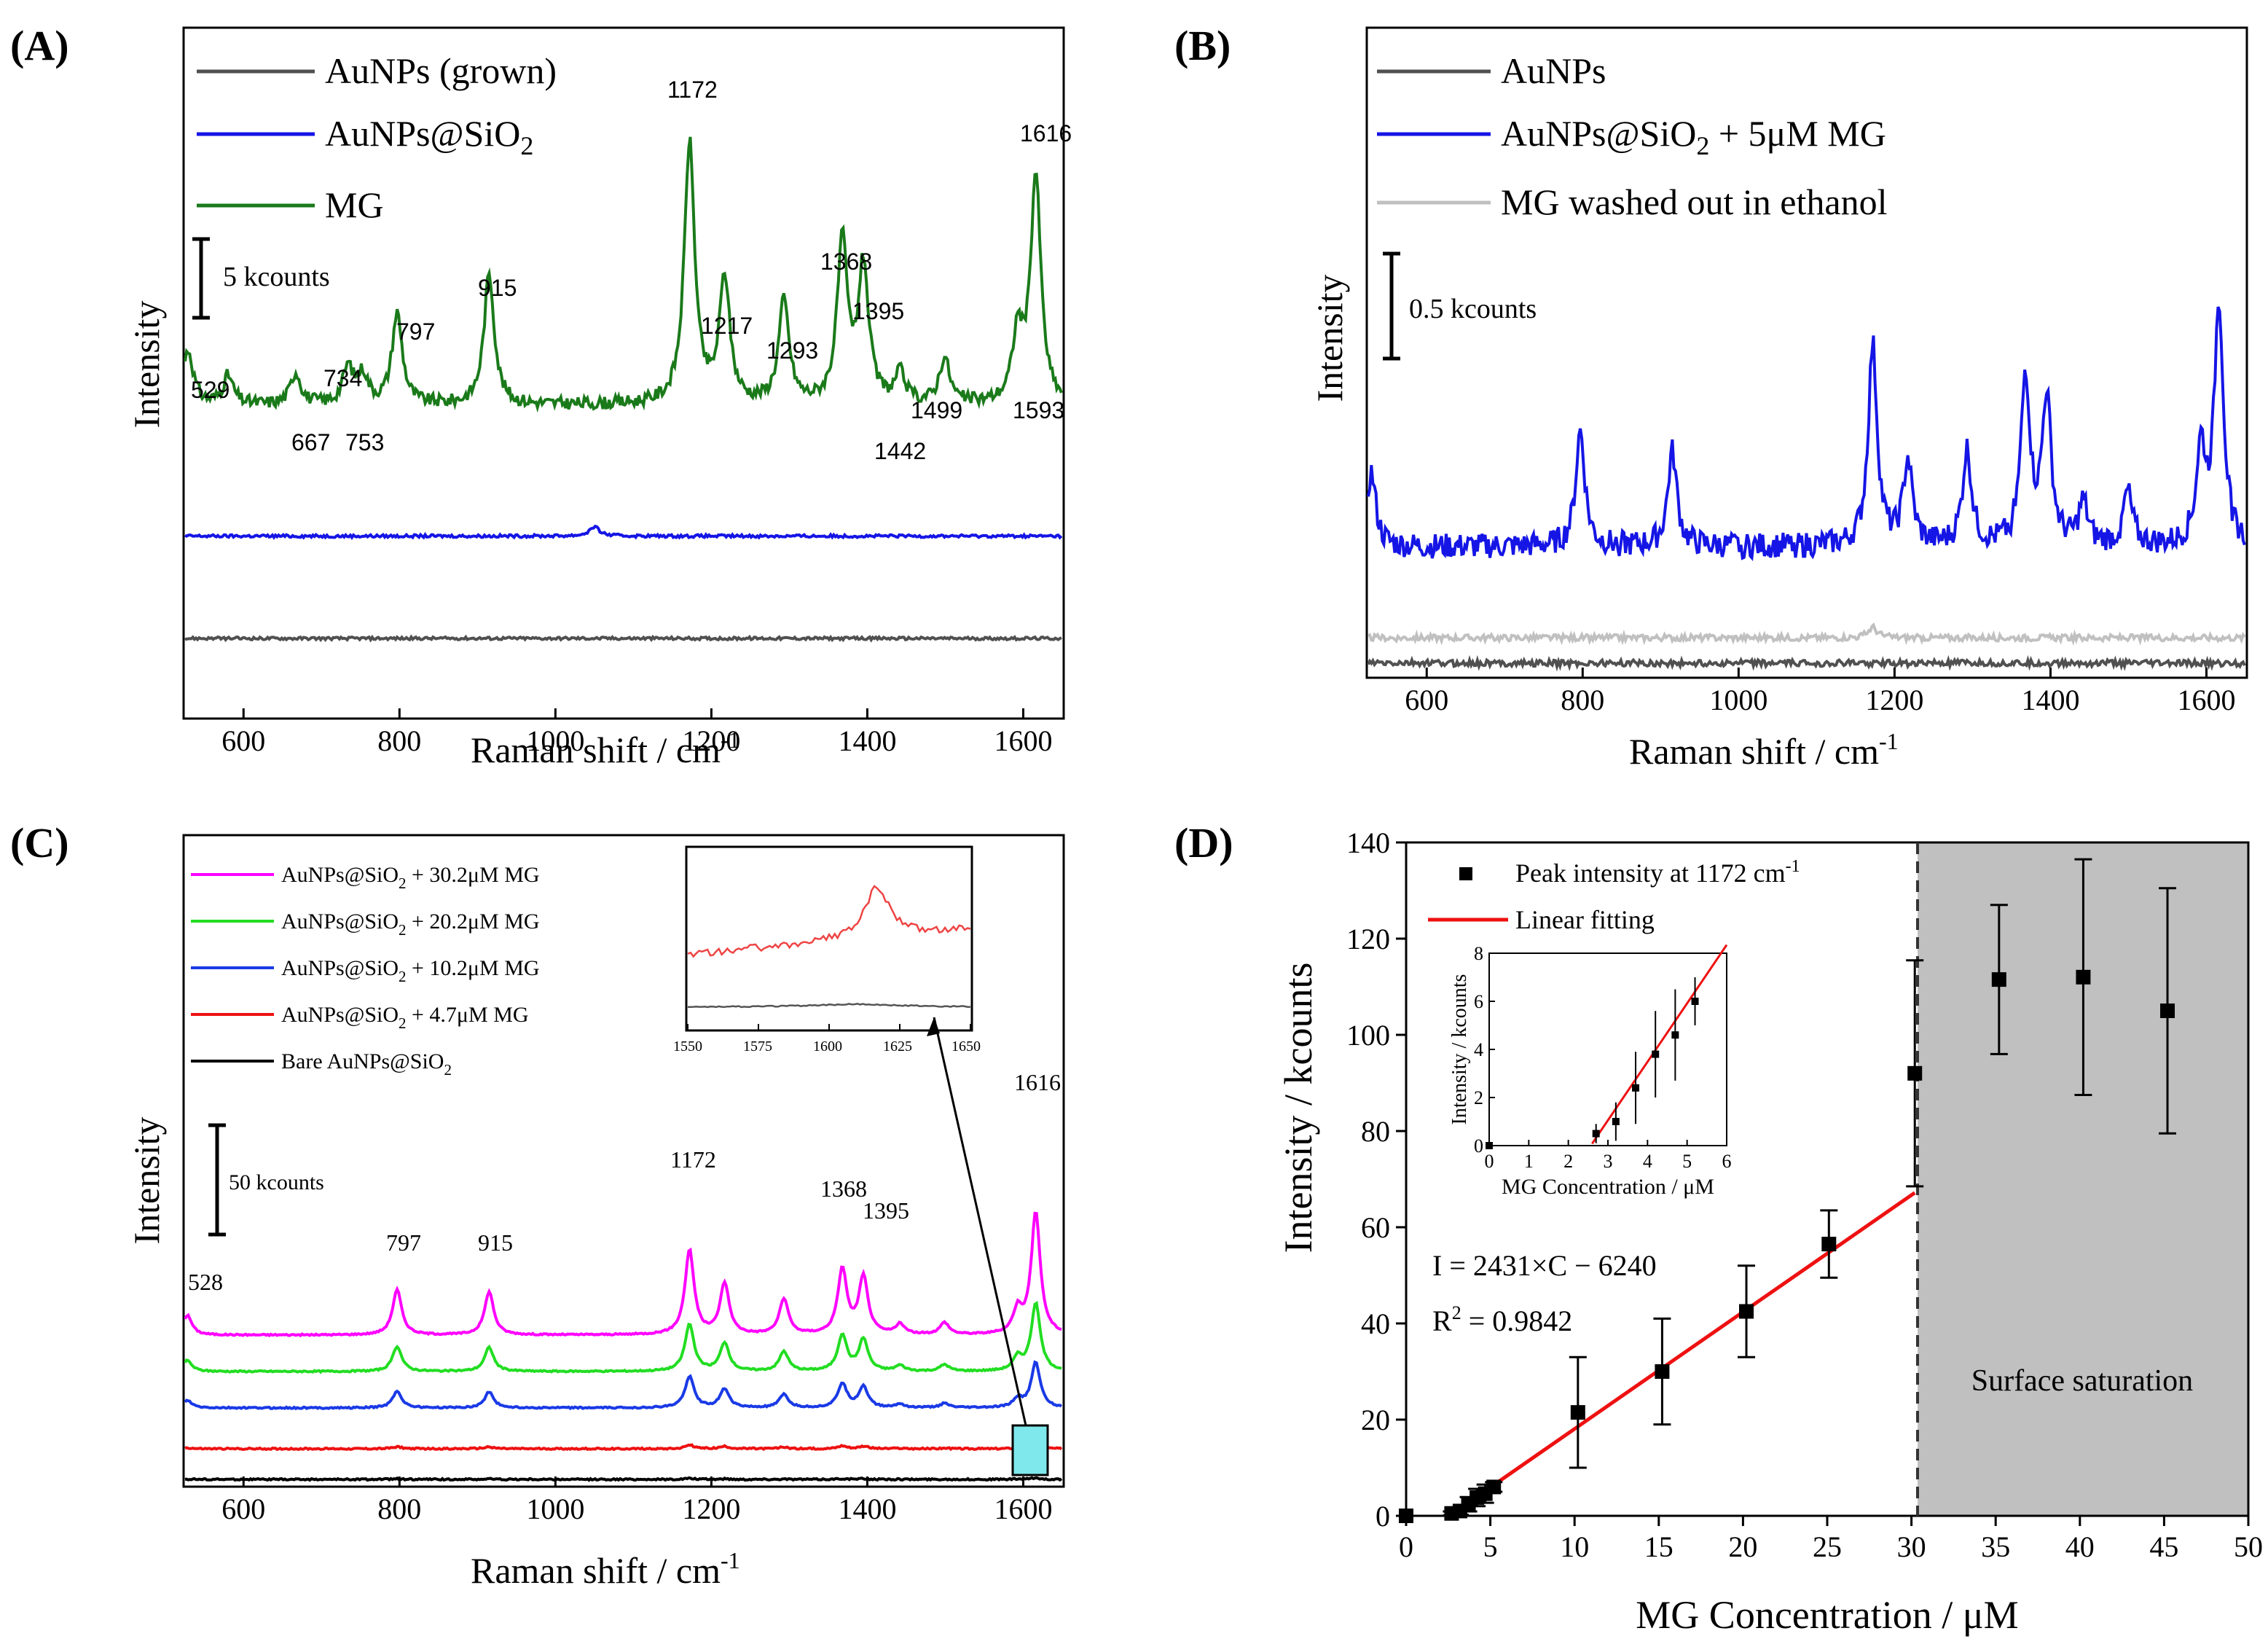 The image size is (2268, 1647). Describe the element at coordinates (1046, 133) in the screenshot. I see `peak-label-a-1616: 1616` at that location.